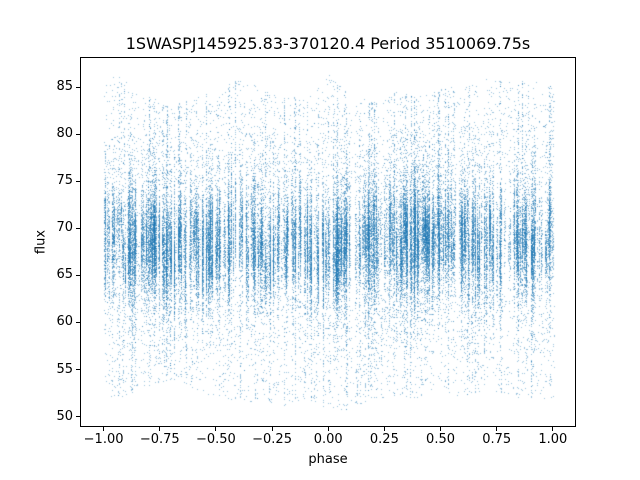  I want to click on x-tick-label: 0.75, so click(497, 439).